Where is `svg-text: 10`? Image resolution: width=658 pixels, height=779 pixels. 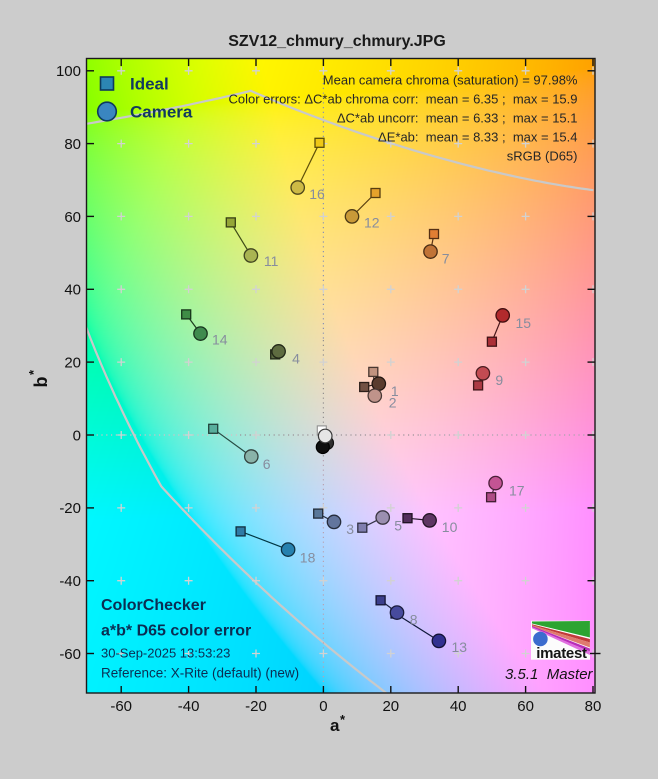 svg-text: 10 is located at coordinates (450, 527).